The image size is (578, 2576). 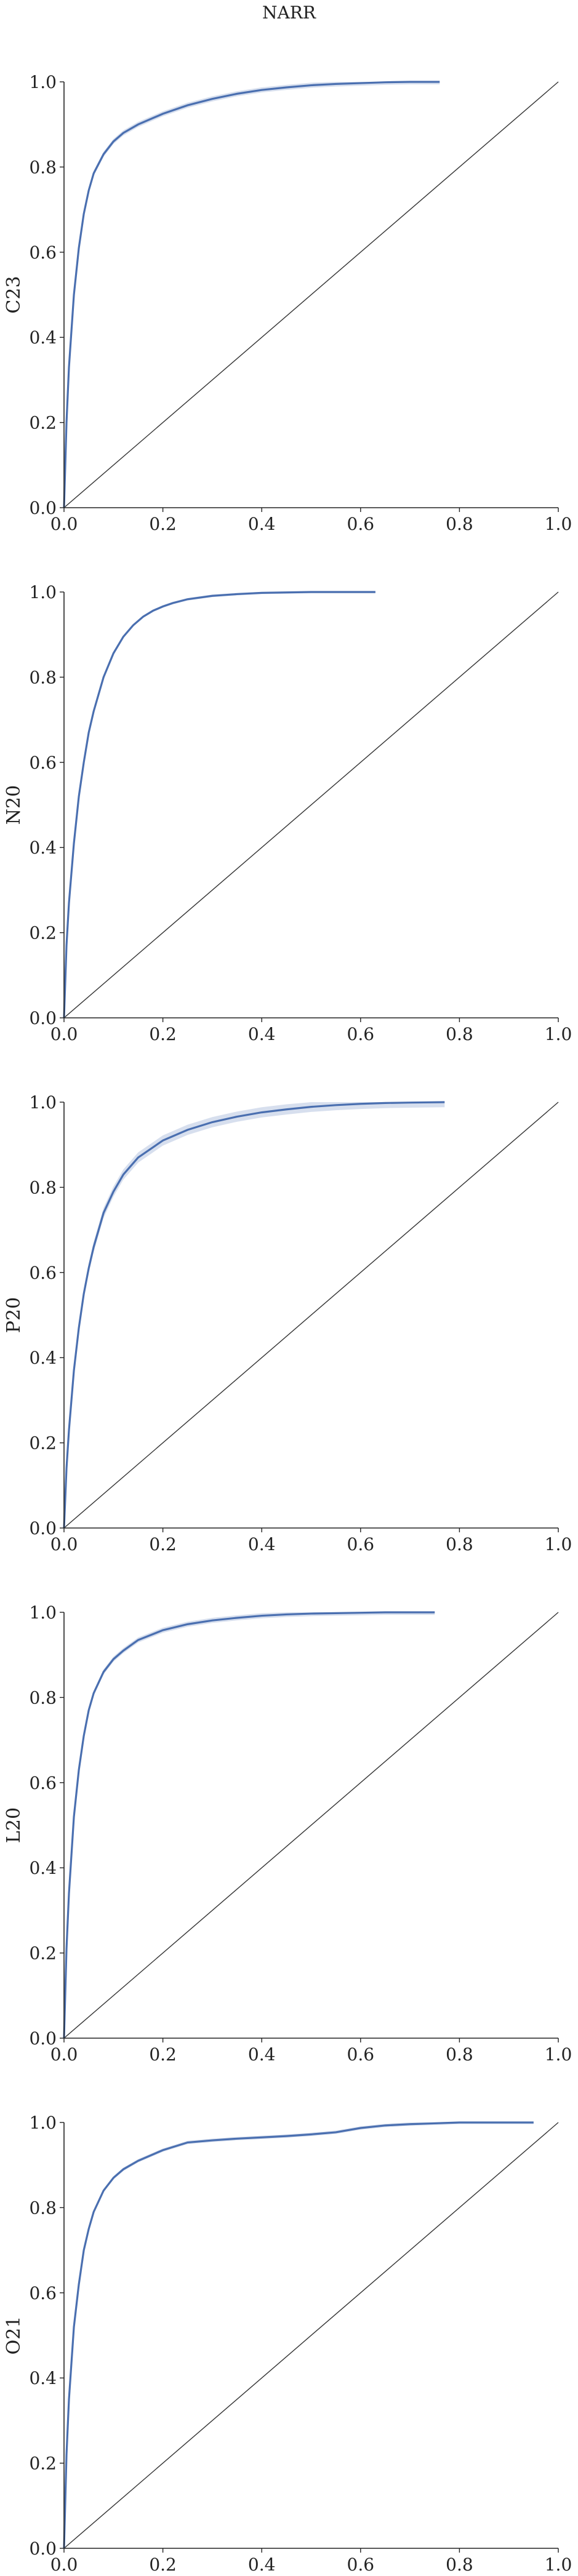 What do you see at coordinates (14, 1825) in the screenshot?
I see `y-axis-label: L20` at bounding box center [14, 1825].